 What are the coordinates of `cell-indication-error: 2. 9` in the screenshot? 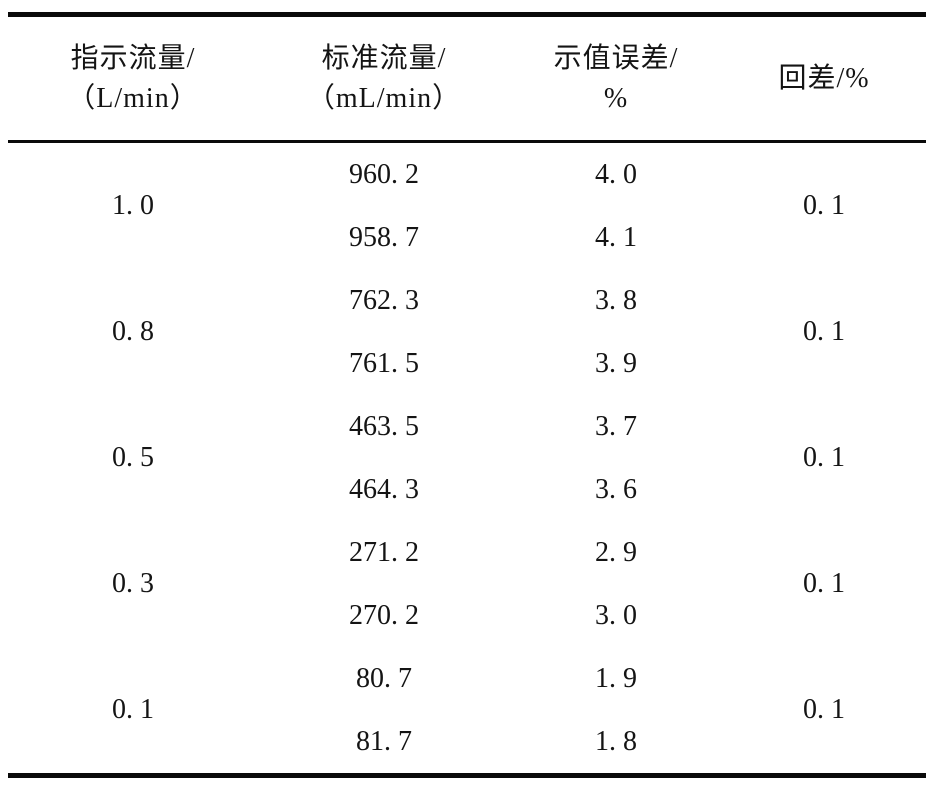 It's located at (616, 552).